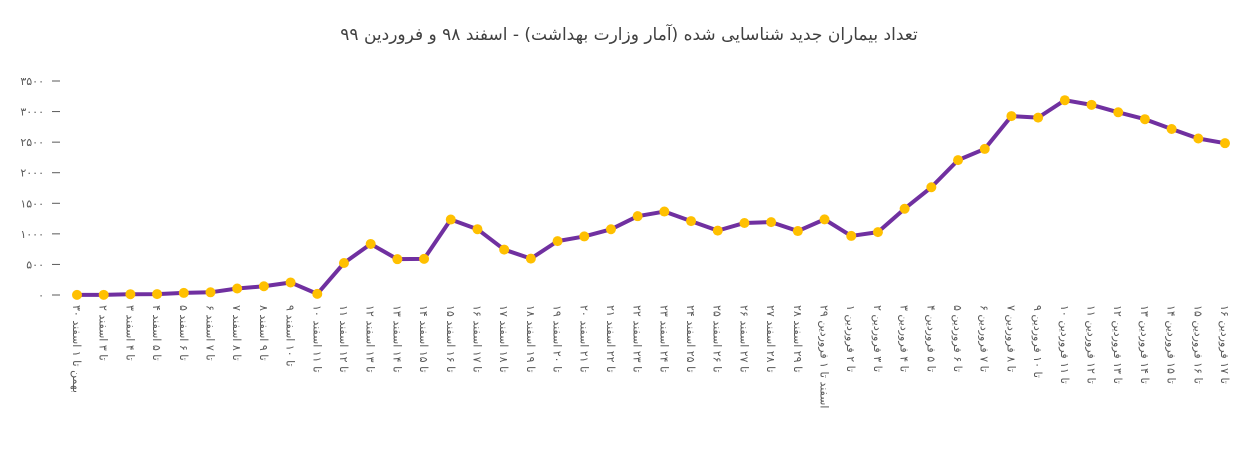 The height and width of the screenshot is (454, 1258). What do you see at coordinates (32, 142) in the screenshot?
I see `y-tick-label: ۲۵۰۰` at bounding box center [32, 142].